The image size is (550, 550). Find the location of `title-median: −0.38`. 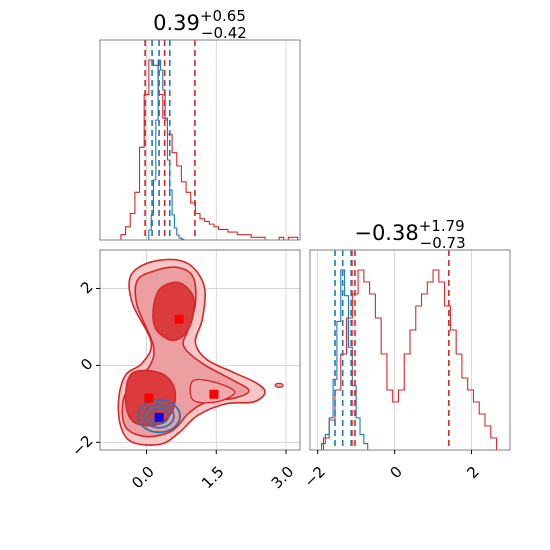

title-median: −0.38 is located at coordinates (386, 233).